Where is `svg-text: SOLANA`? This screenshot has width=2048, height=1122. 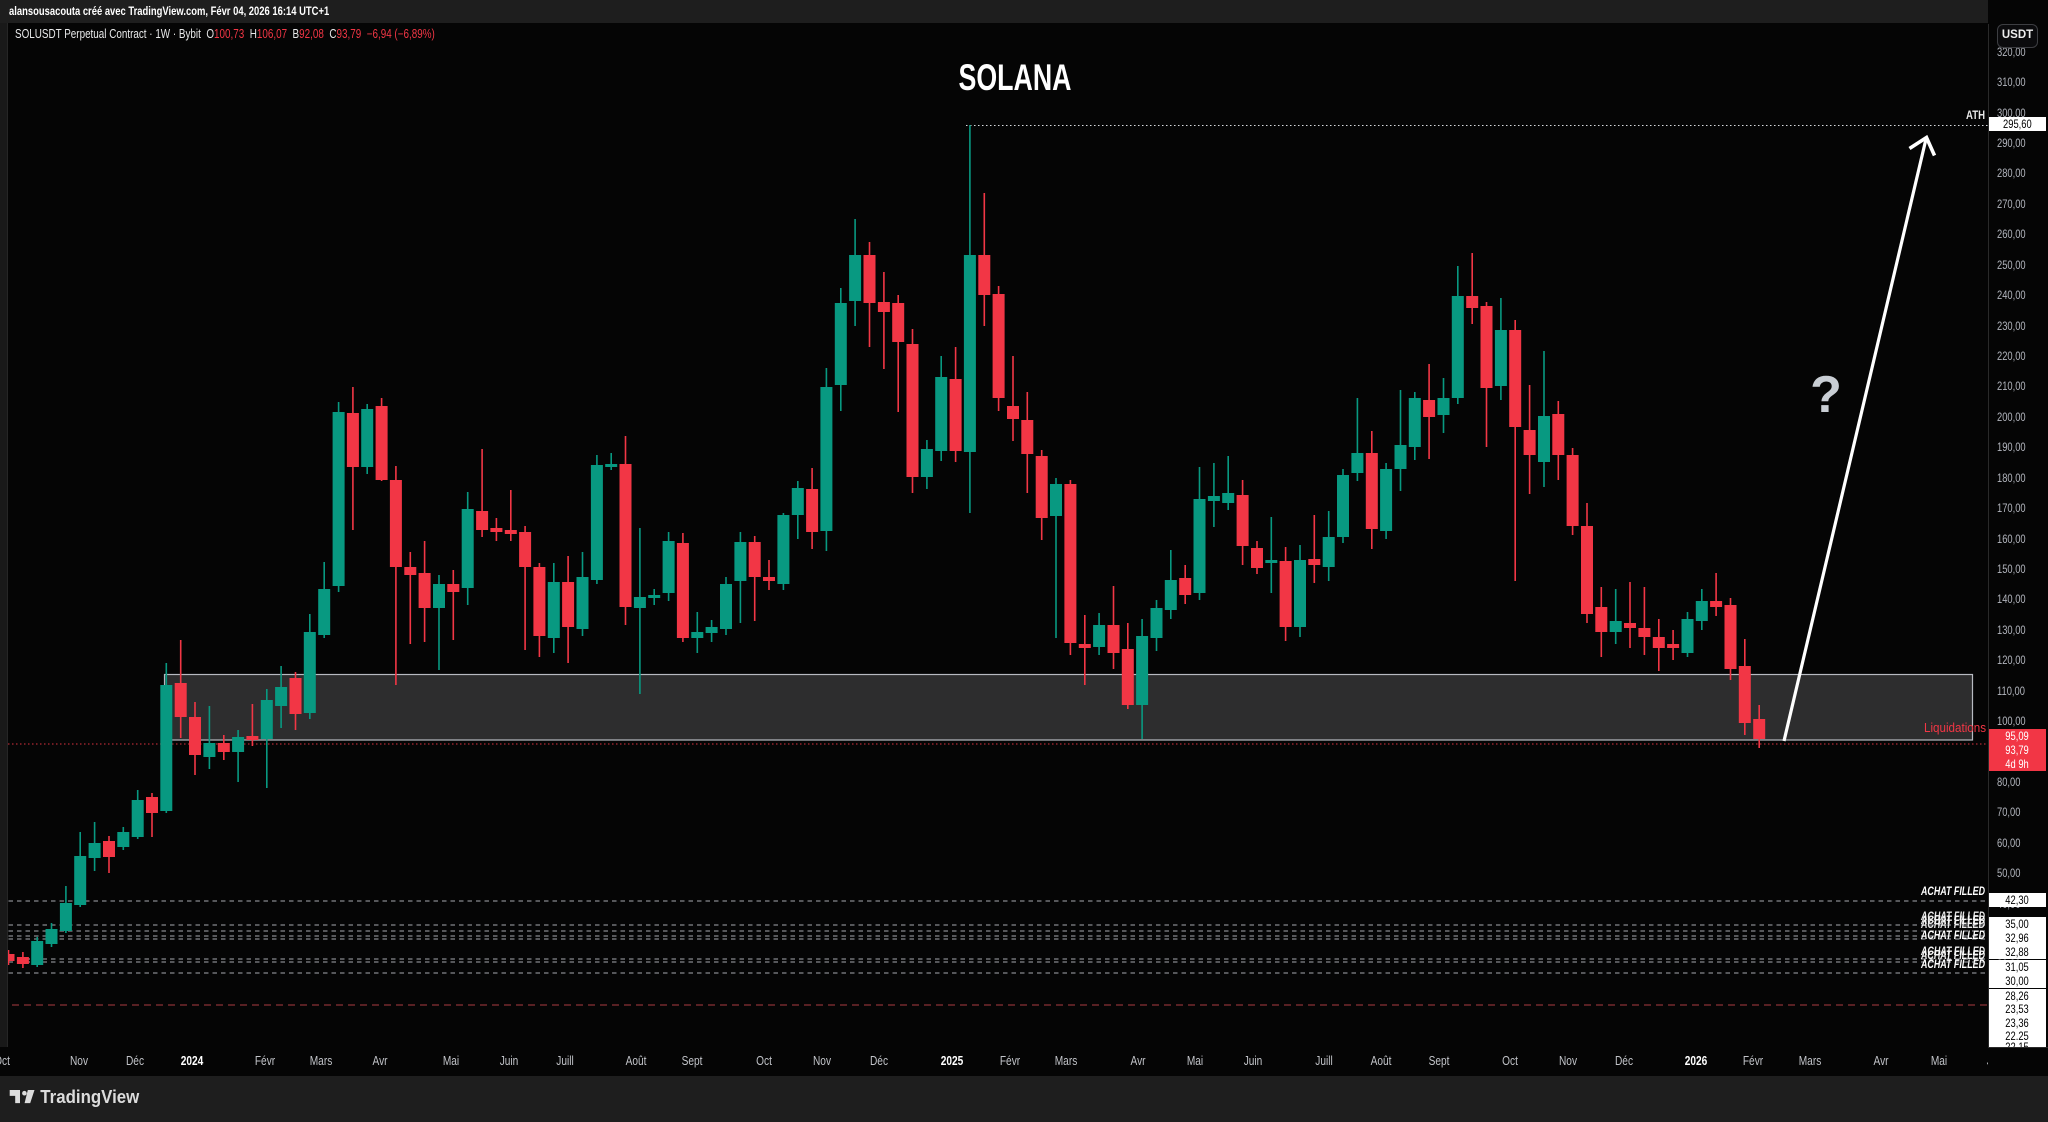
svg-text: SOLANA is located at coordinates (1015, 77).